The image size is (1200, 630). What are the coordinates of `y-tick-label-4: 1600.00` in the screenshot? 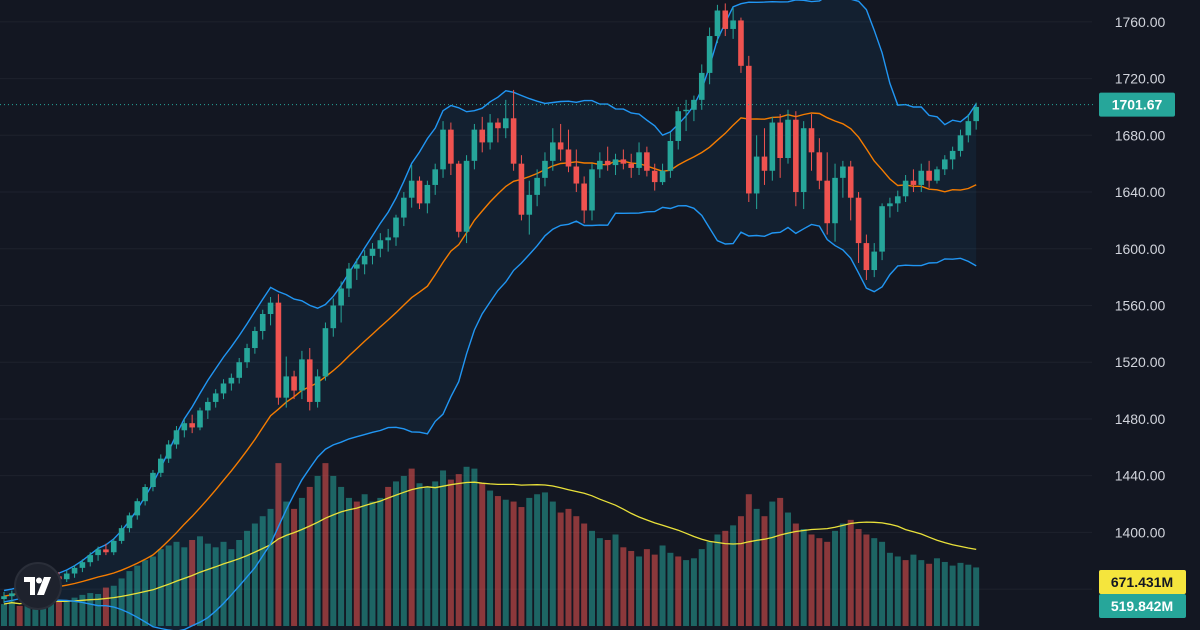 It's located at (1140, 249).